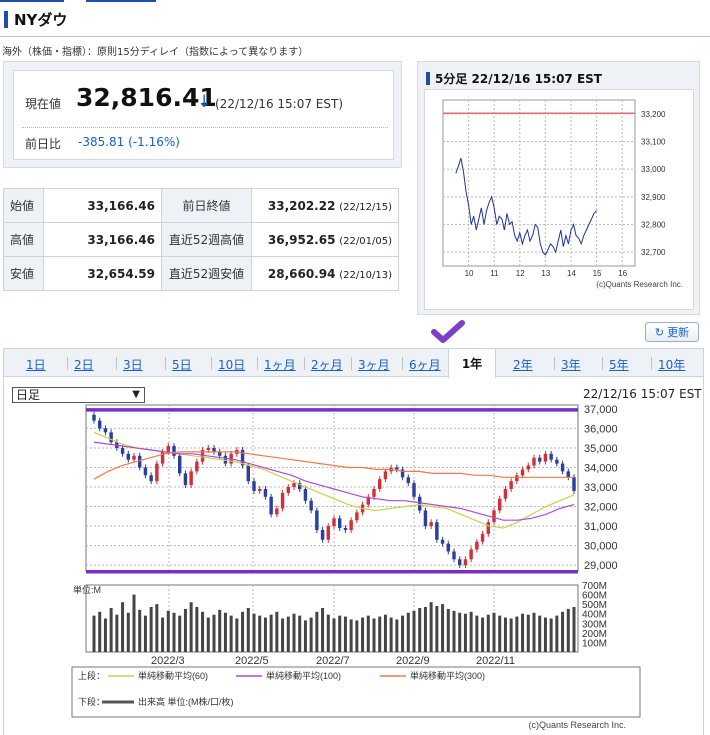  Describe the element at coordinates (594, 643) in the screenshot. I see `volume-y-tick-label: 100M` at that location.